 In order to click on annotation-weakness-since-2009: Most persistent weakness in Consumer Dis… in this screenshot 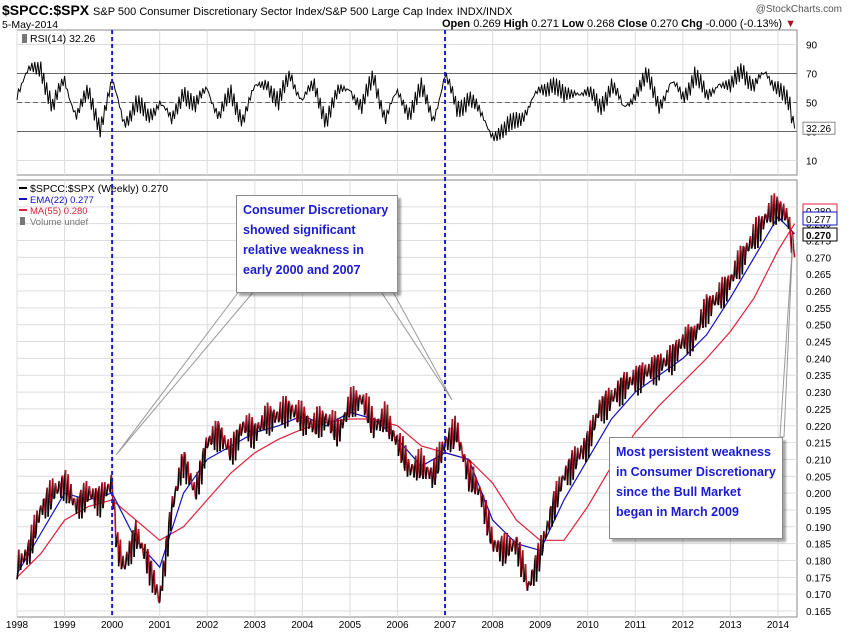, I will do `click(696, 488)`.